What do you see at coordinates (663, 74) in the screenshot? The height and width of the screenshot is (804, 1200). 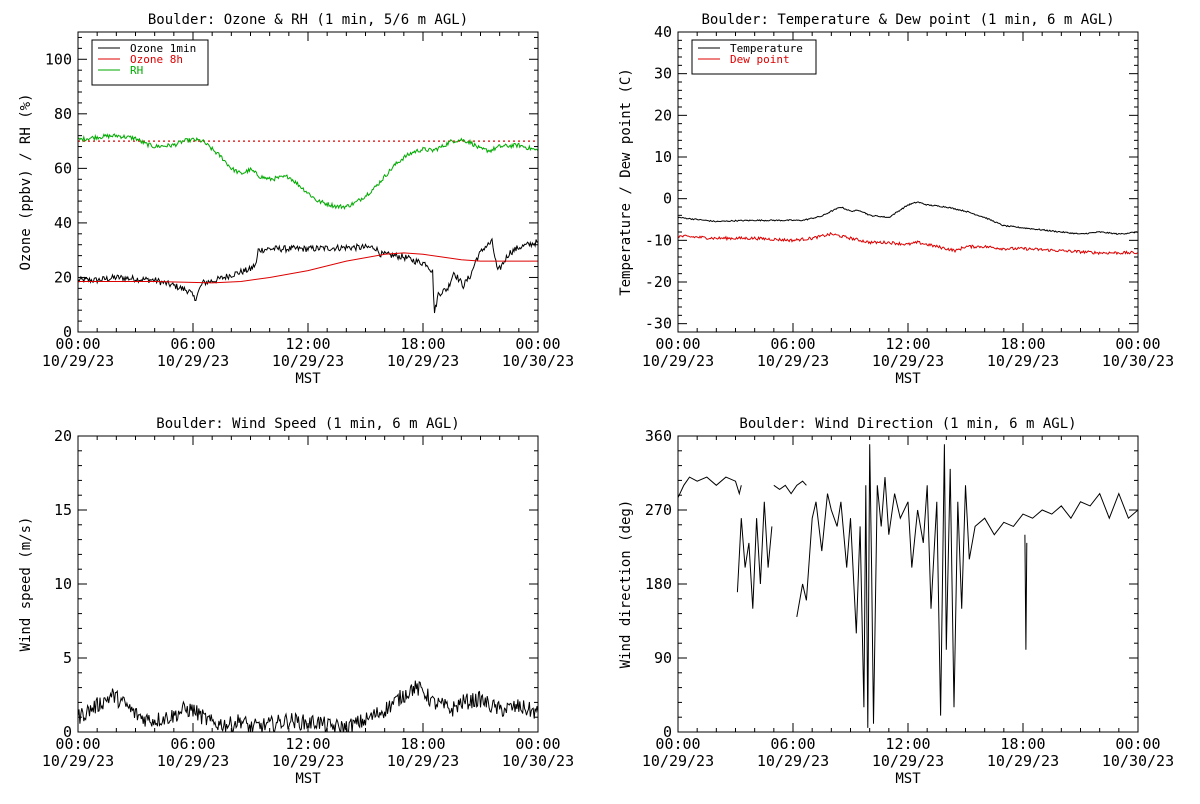 I see `y-tick-label: 30` at bounding box center [663, 74].